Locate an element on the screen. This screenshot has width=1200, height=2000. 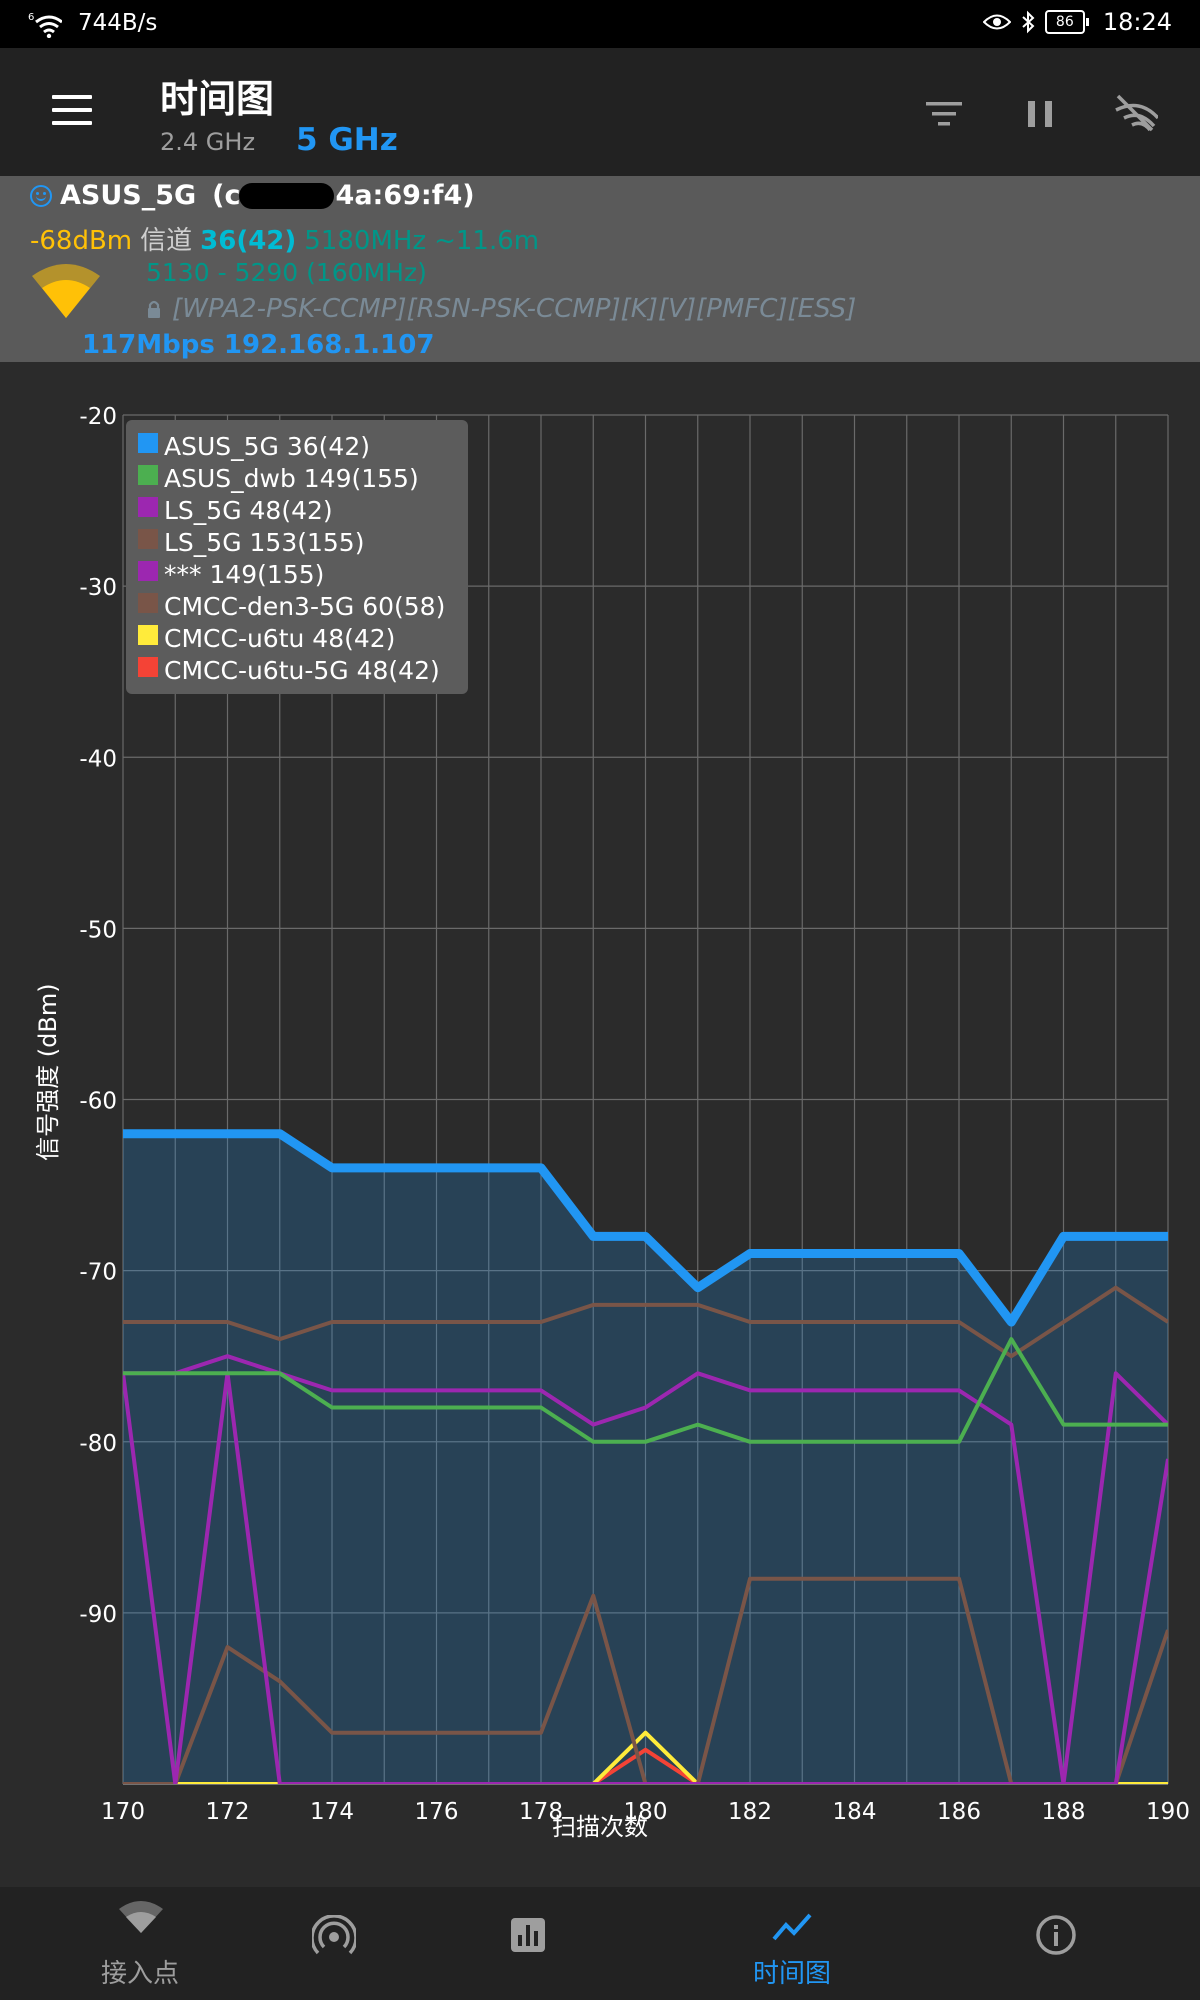
connected-rssi: -68dBm is located at coordinates (81, 241).